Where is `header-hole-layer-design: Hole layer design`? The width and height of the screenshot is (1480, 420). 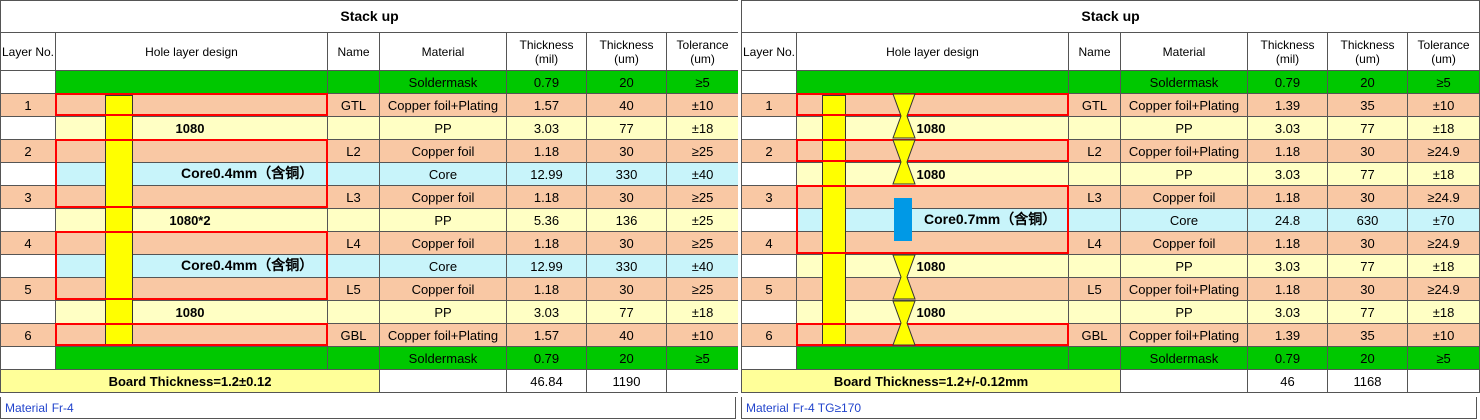
header-hole-layer-design: Hole layer design is located at coordinates (191, 51).